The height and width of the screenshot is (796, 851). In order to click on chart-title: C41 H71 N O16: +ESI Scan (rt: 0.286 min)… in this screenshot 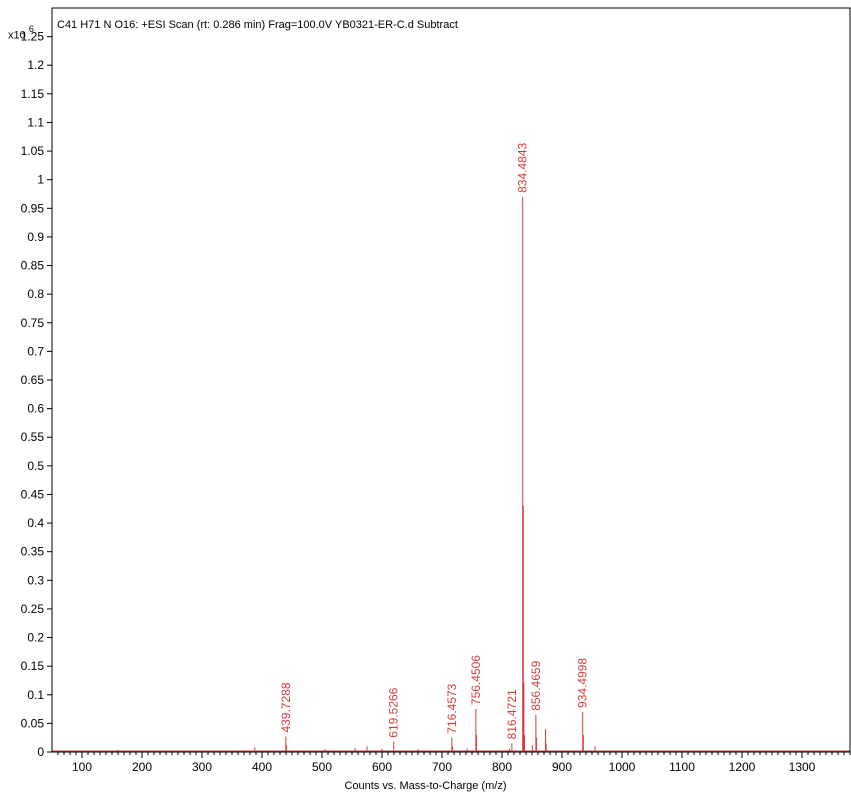, I will do `click(257, 25)`.